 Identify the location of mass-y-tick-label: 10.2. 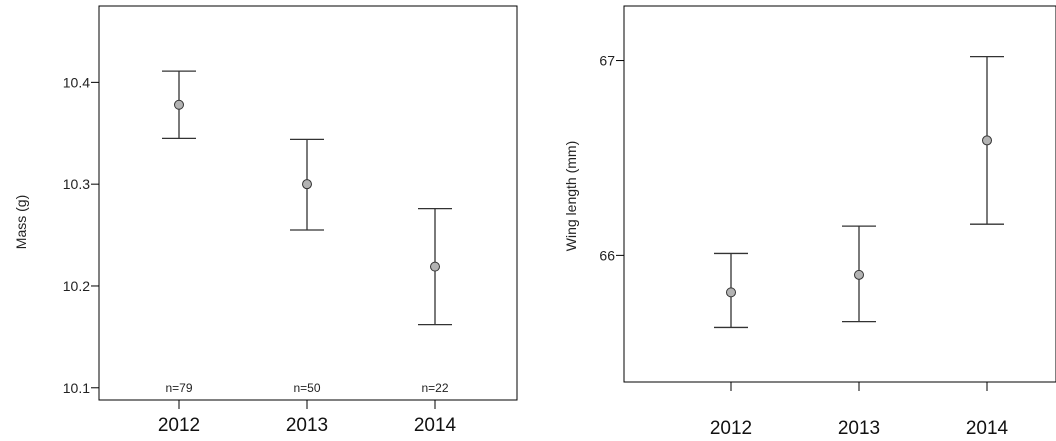
(76, 286).